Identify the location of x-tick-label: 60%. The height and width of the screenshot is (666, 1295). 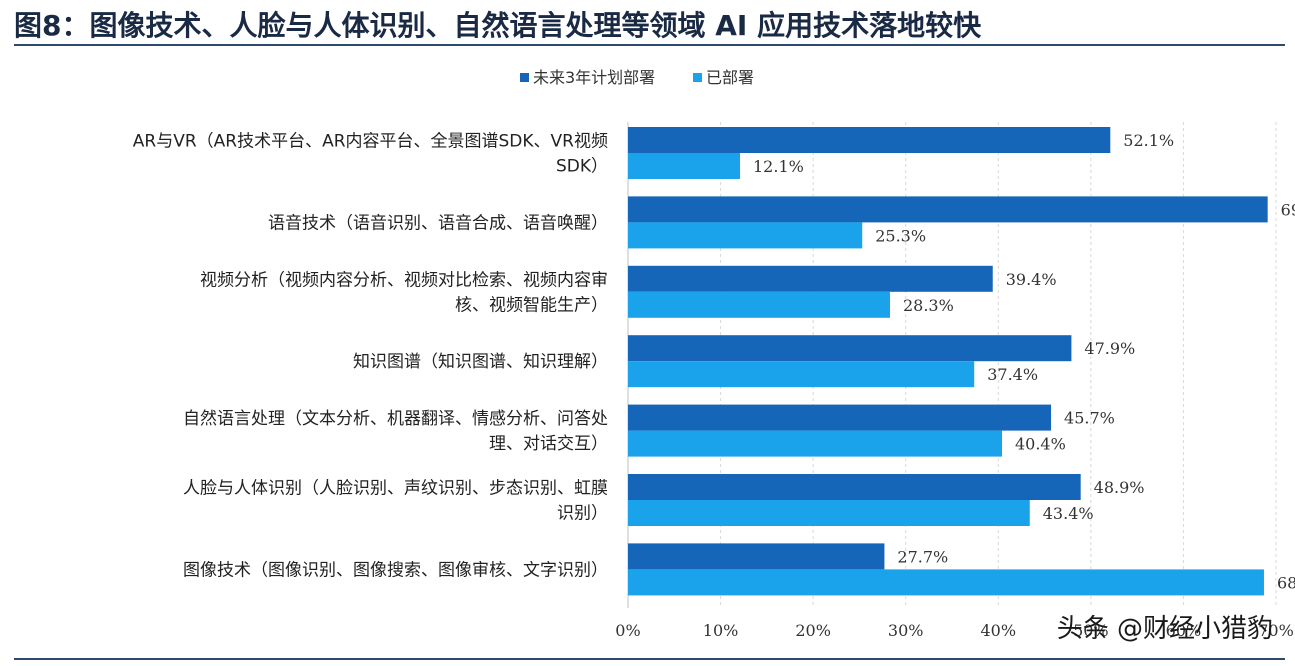
(1184, 630).